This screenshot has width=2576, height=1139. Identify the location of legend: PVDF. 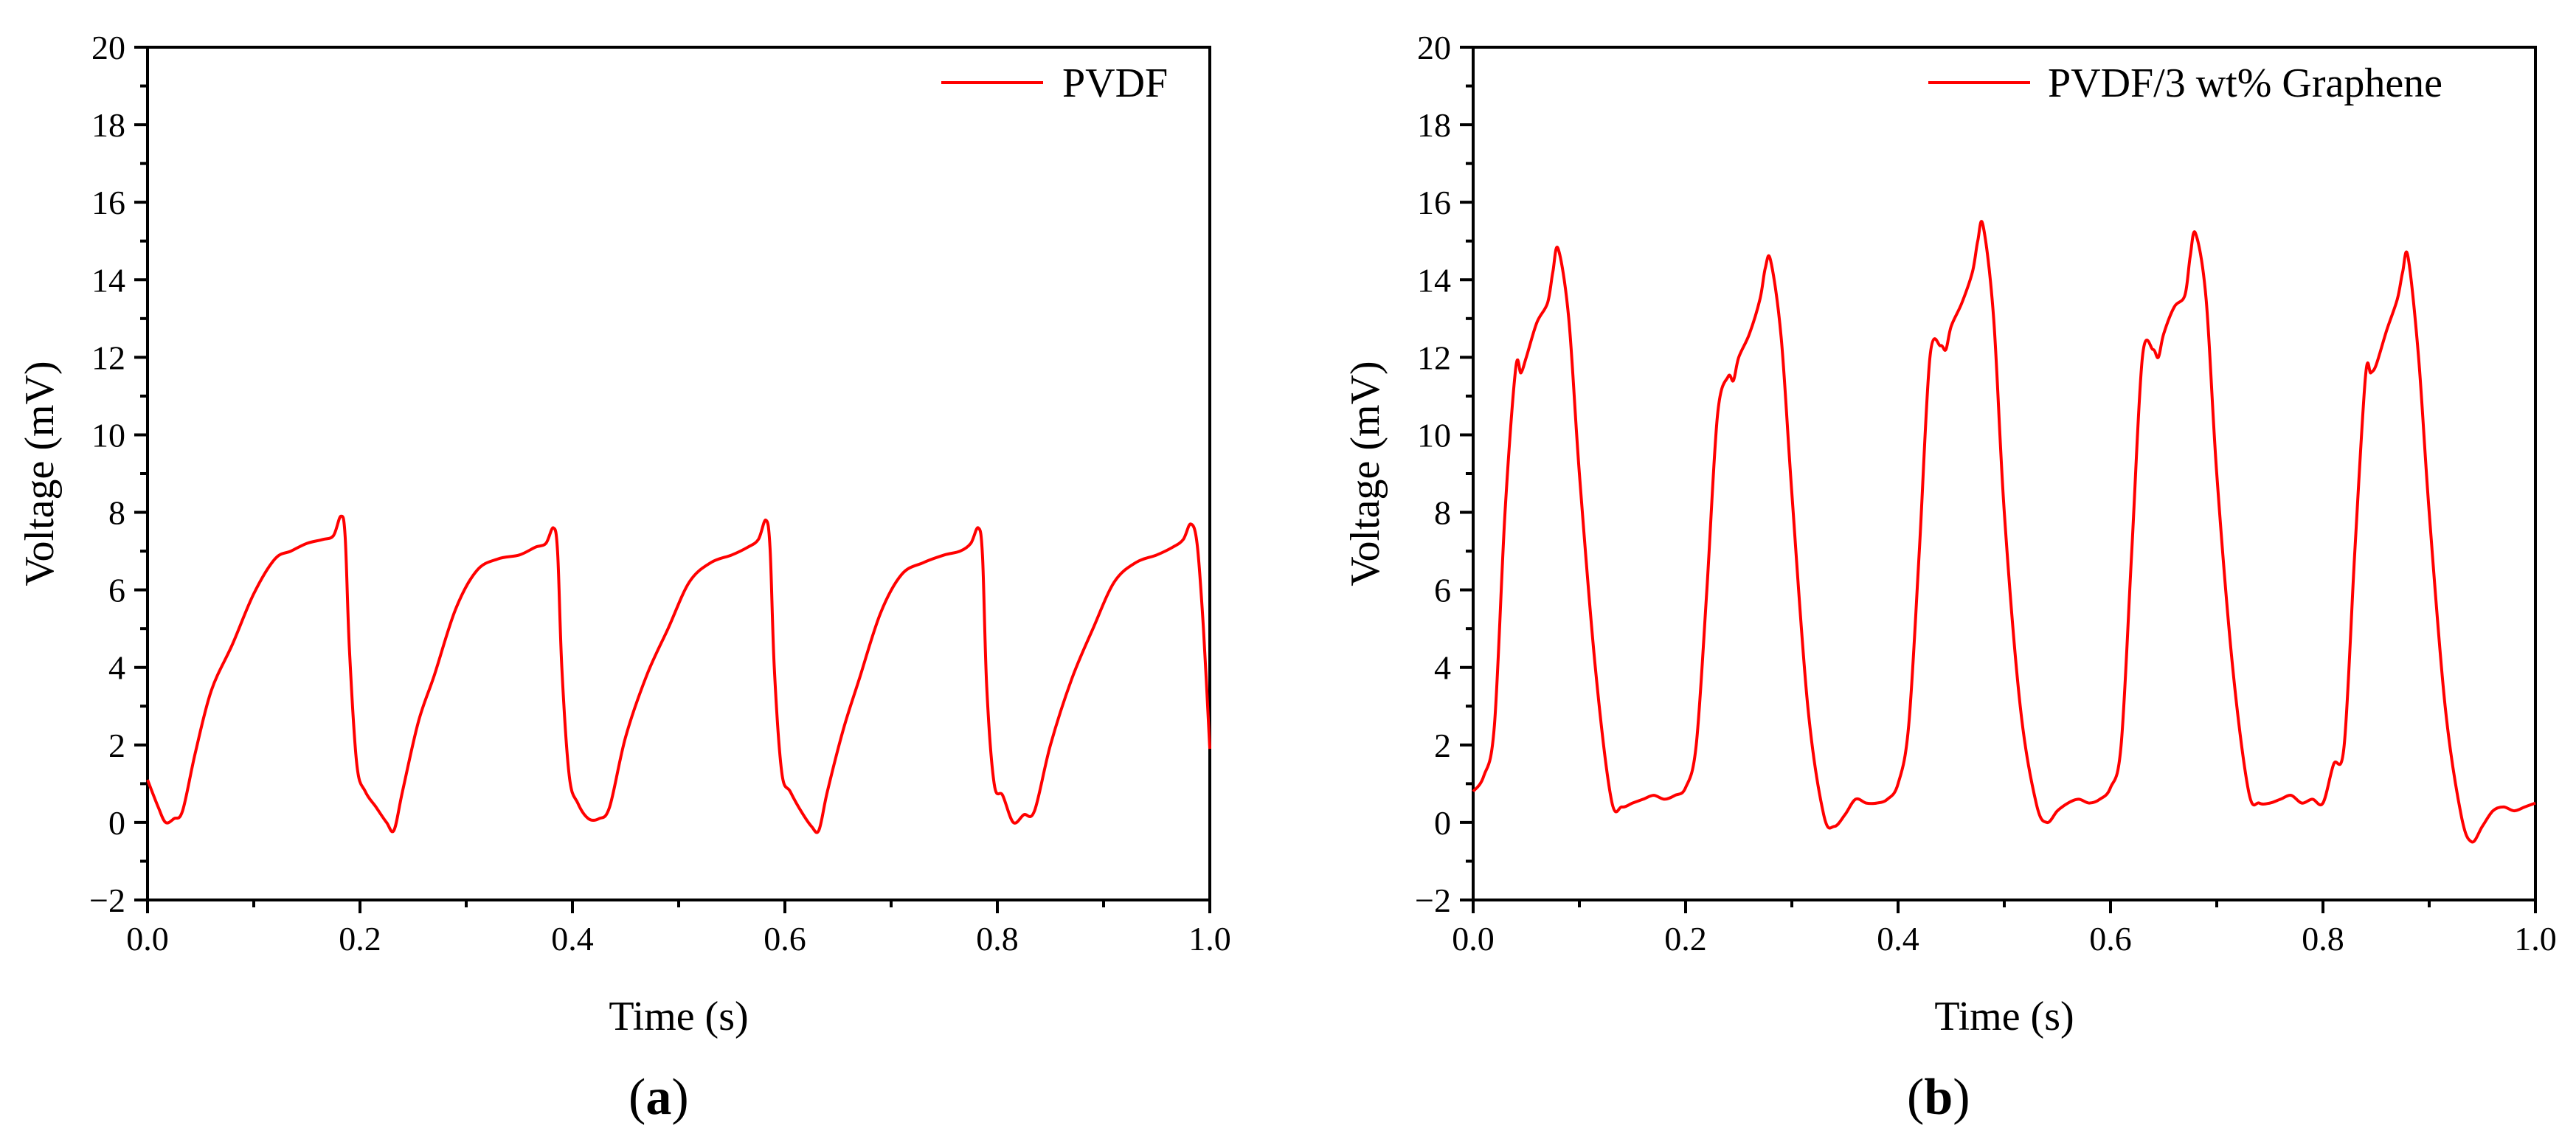
(1055, 83).